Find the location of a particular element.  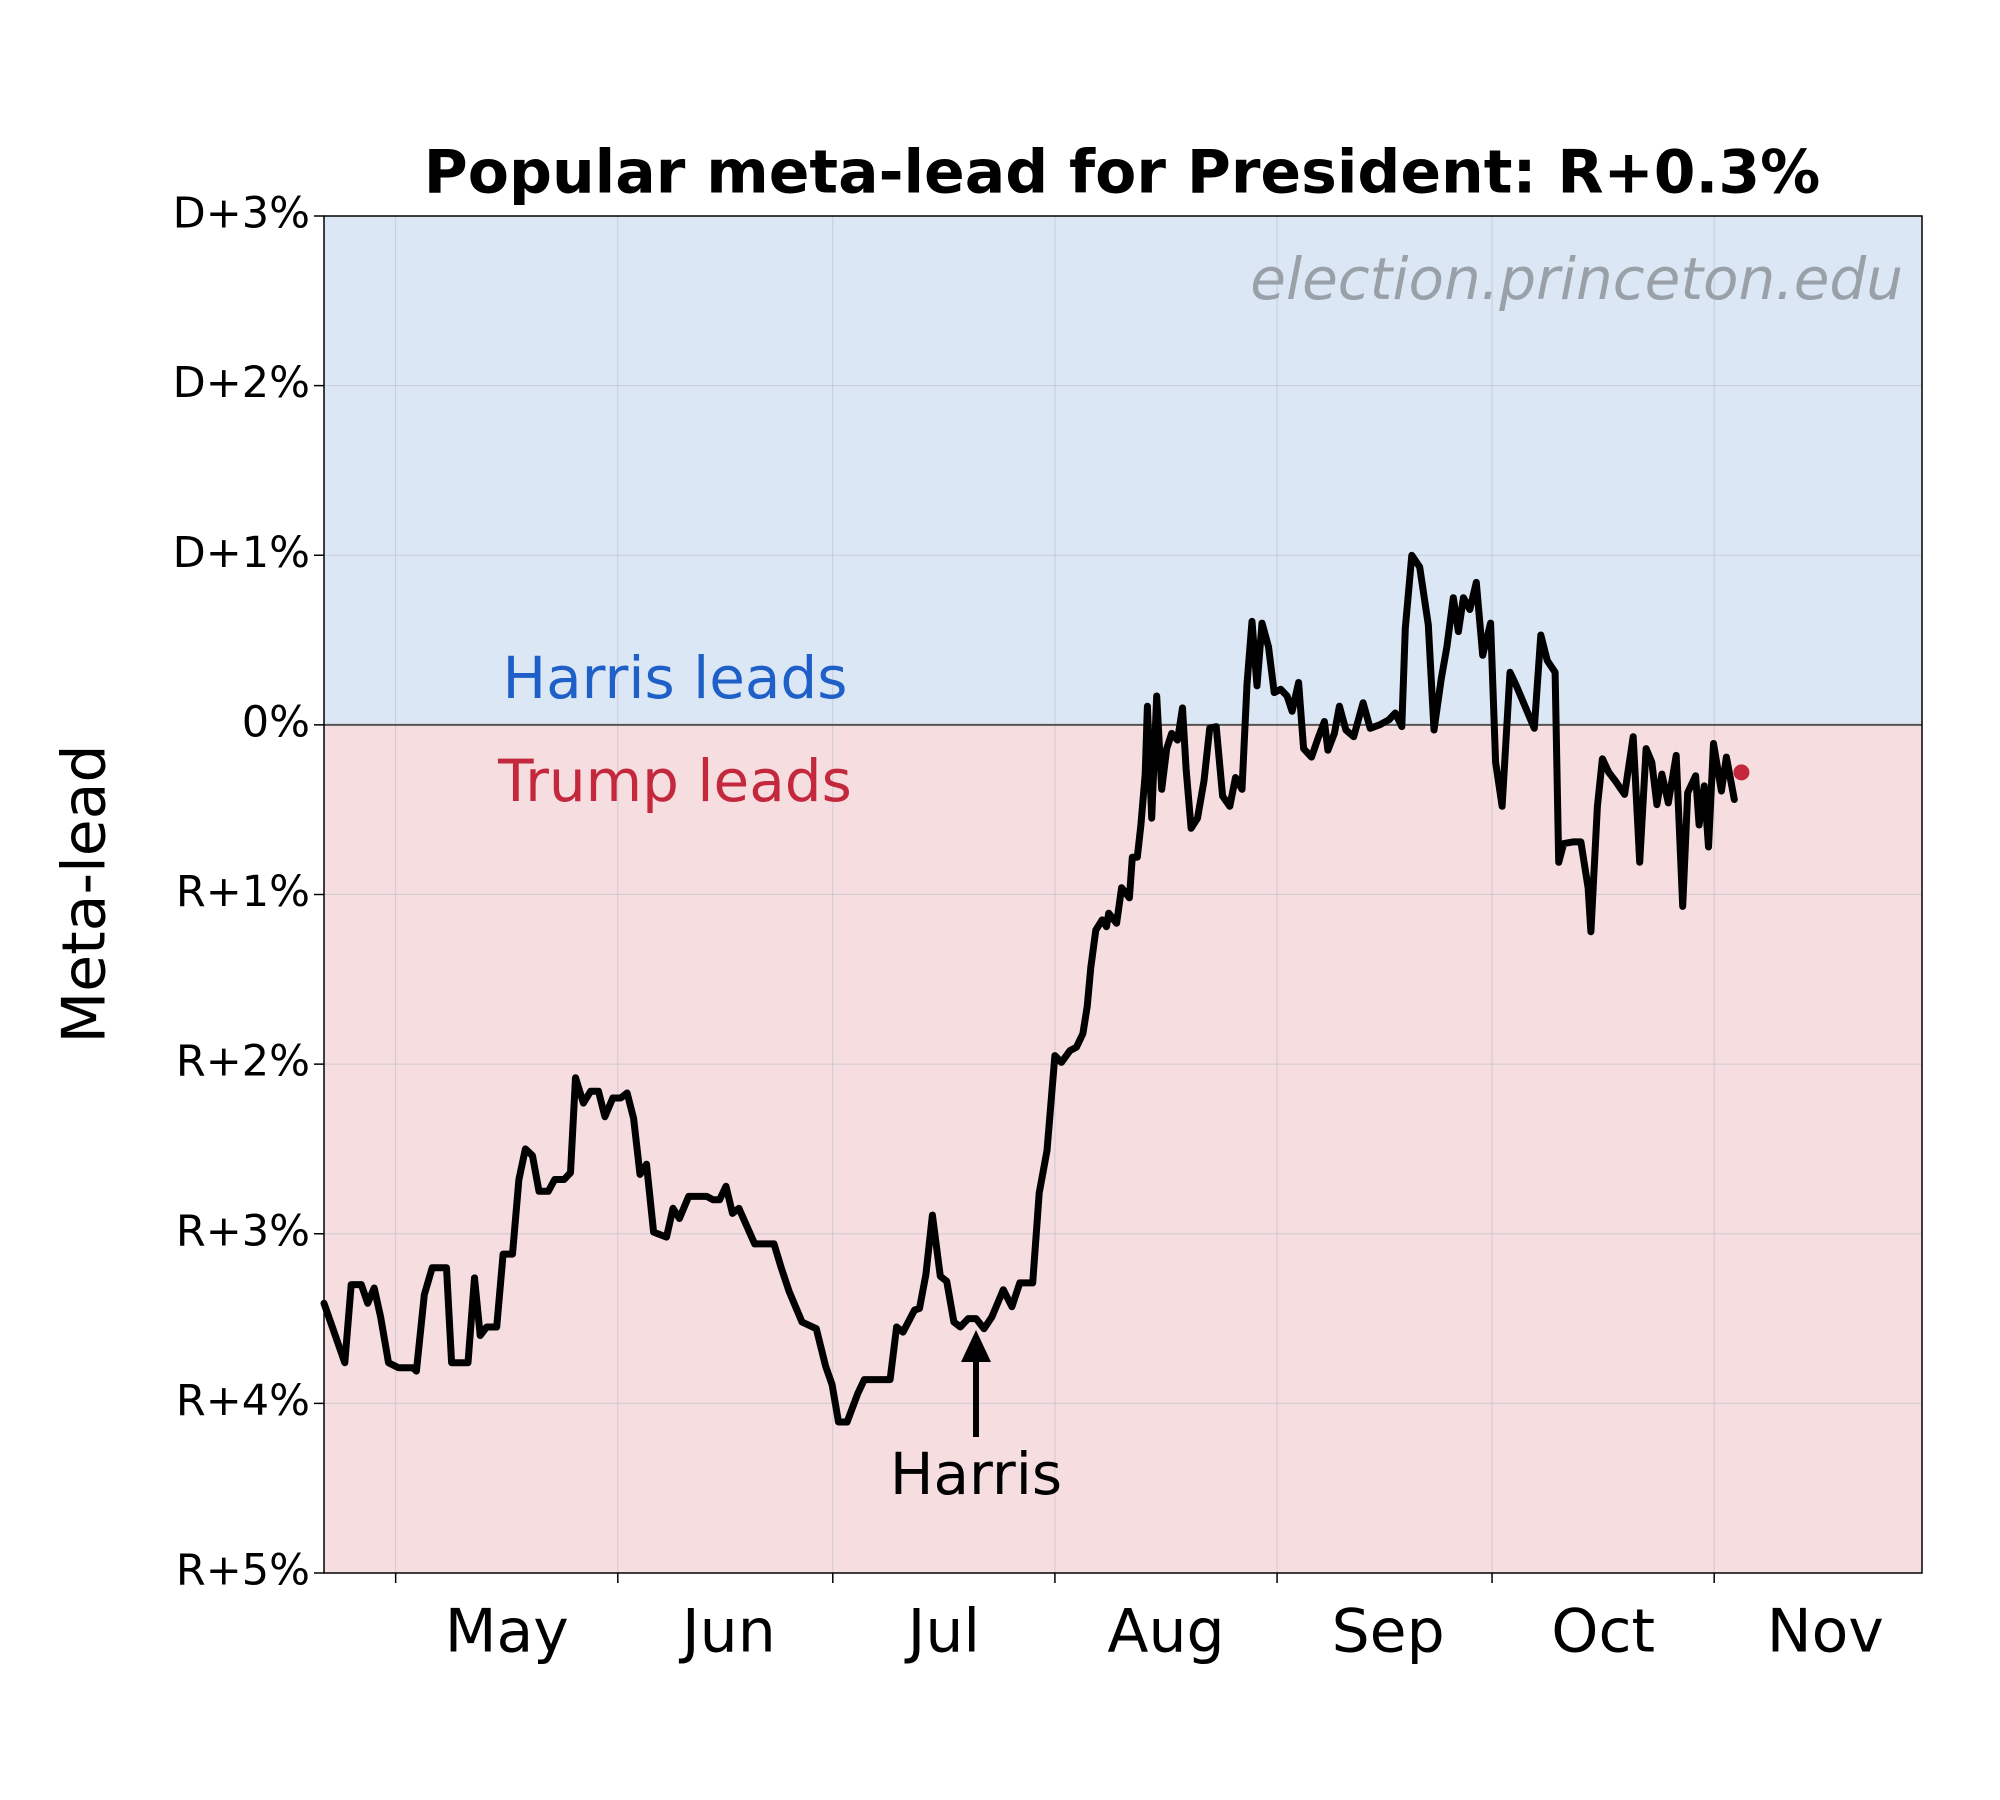

x-tick-label: Jul is located at coordinates (942, 1632).